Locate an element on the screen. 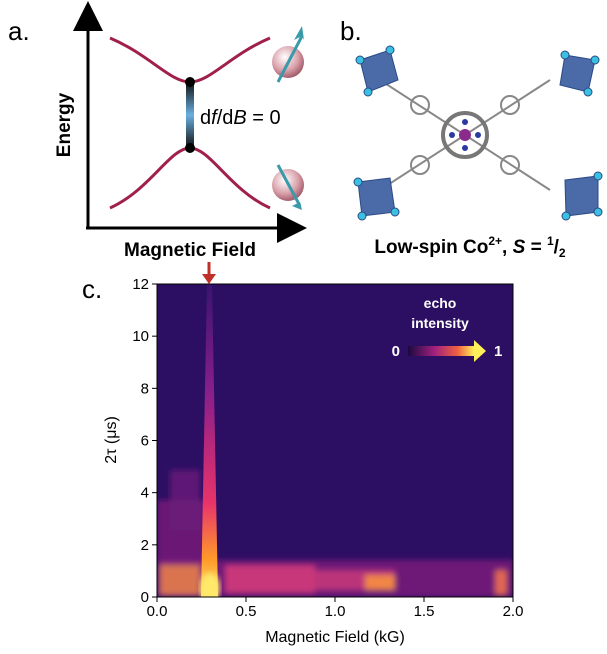 This screenshot has height=654, width=607. y-tick-label: 10 is located at coordinates (140, 336).